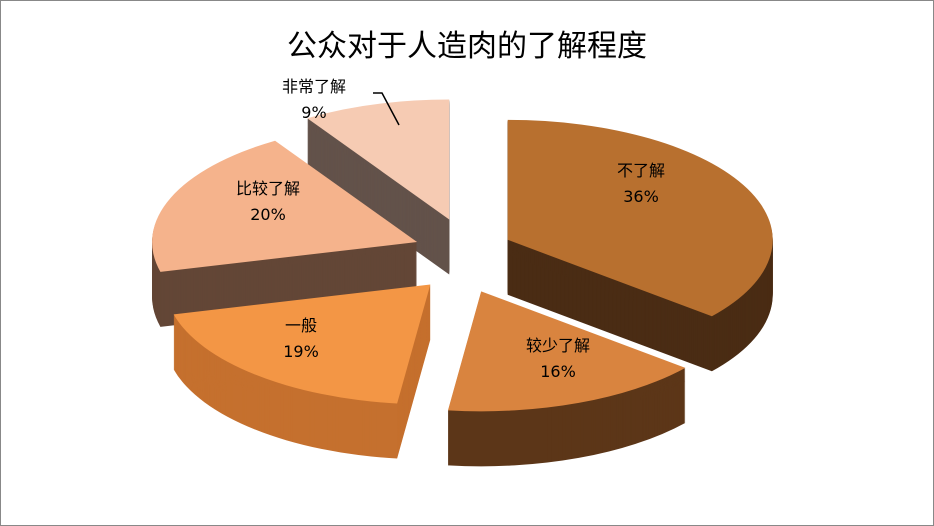  Describe the element at coordinates (268, 201) in the screenshot. I see `label-slice-3: 比较了解 20%` at that location.